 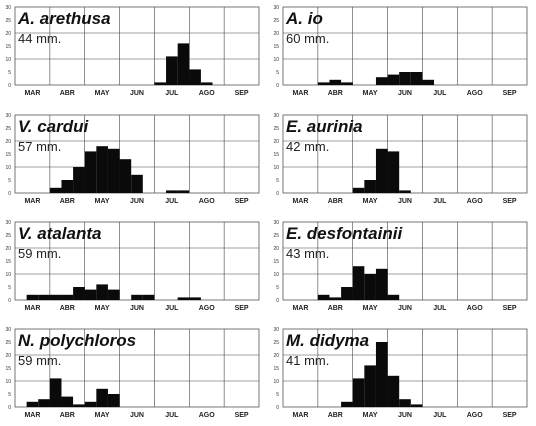 What do you see at coordinates (39, 253) in the screenshot?
I see `panel-subtitle: 59 mm.` at bounding box center [39, 253].